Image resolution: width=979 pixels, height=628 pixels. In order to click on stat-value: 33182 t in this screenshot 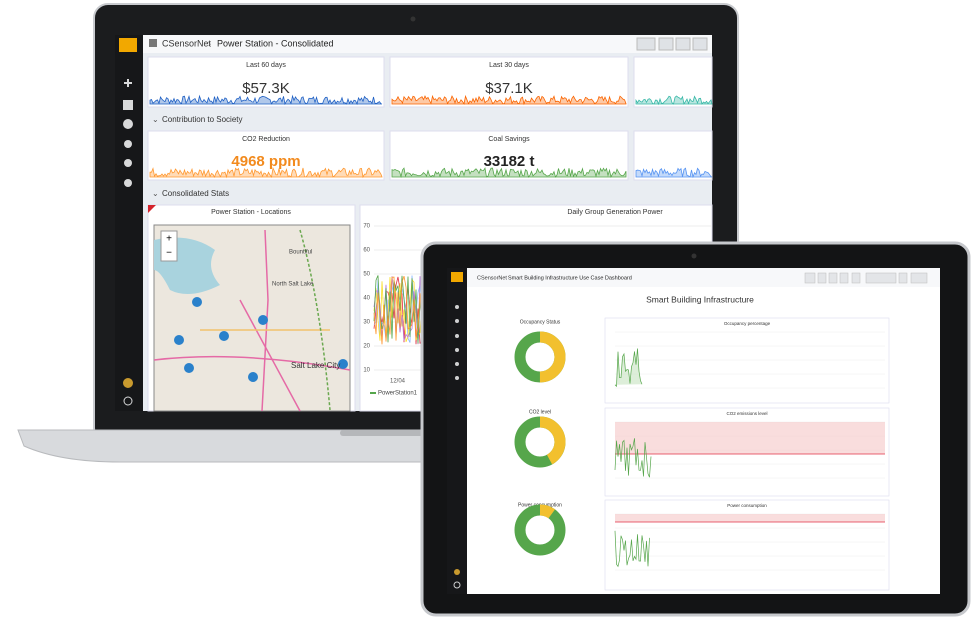, I will do `click(509, 161)`.